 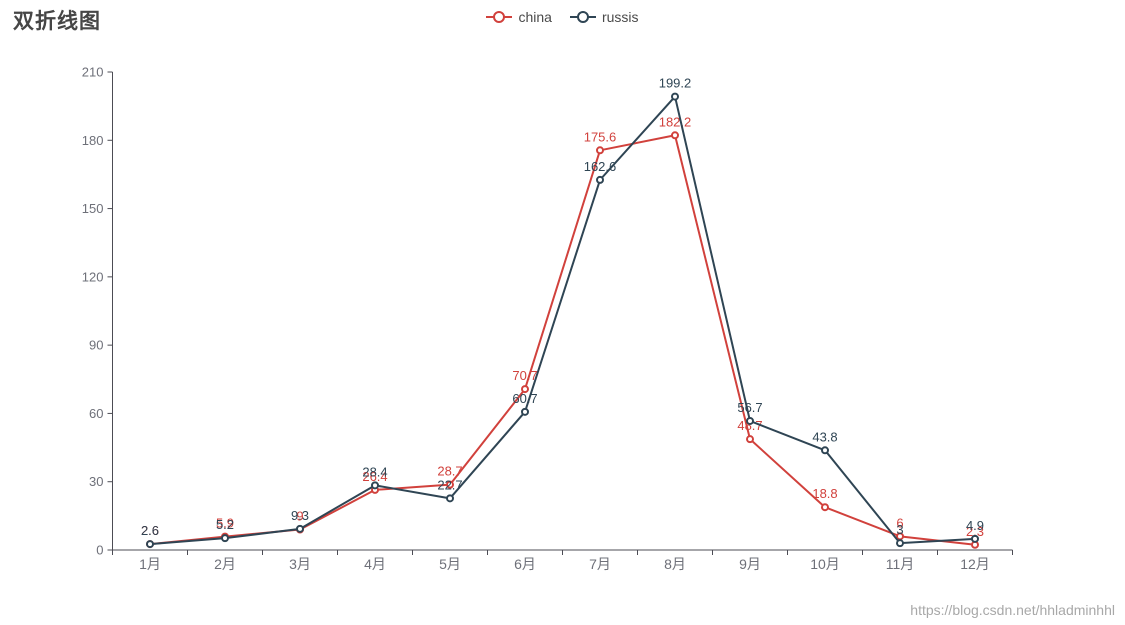 What do you see at coordinates (375, 564) in the screenshot?
I see `x-tick-label: 4月` at bounding box center [375, 564].